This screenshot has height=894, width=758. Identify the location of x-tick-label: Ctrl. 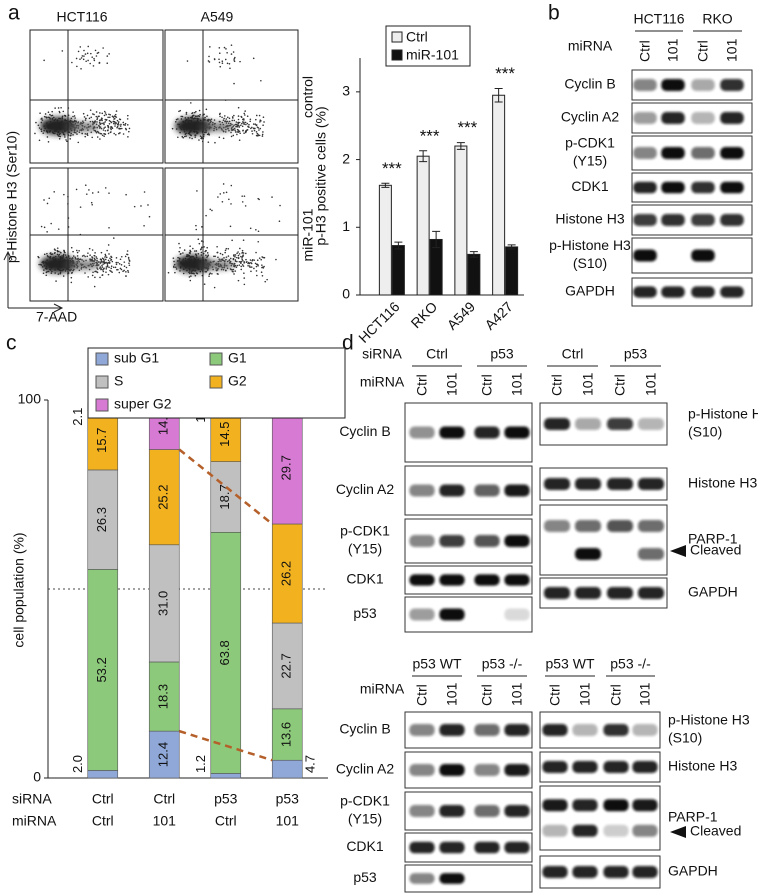
(103, 799).